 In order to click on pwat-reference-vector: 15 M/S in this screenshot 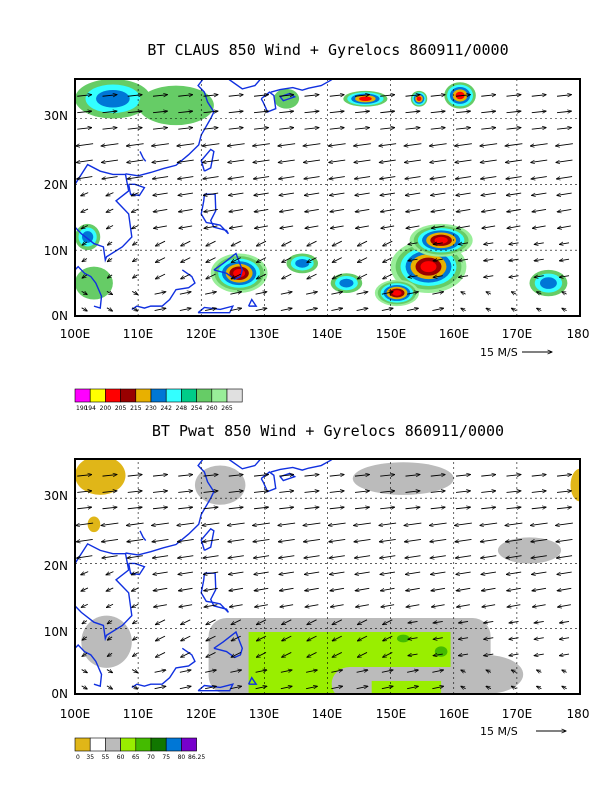, I will do `click(523, 731)`.